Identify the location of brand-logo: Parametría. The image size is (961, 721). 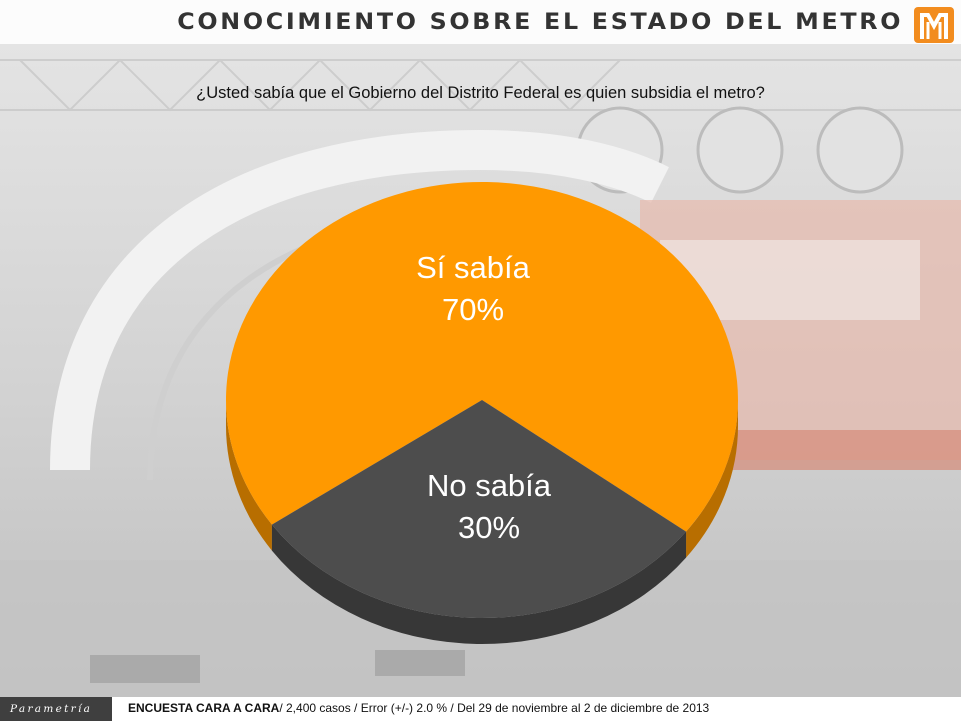
(56, 709).